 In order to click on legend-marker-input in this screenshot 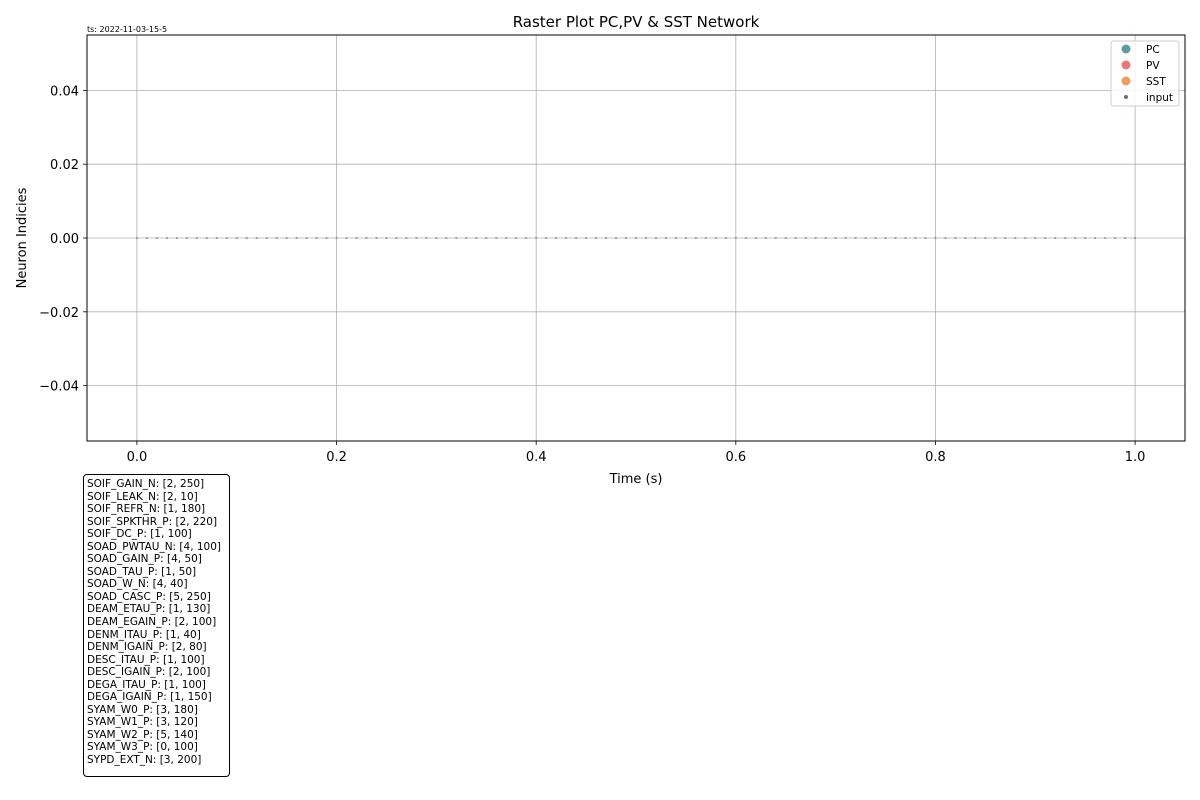, I will do `click(1126, 97)`.